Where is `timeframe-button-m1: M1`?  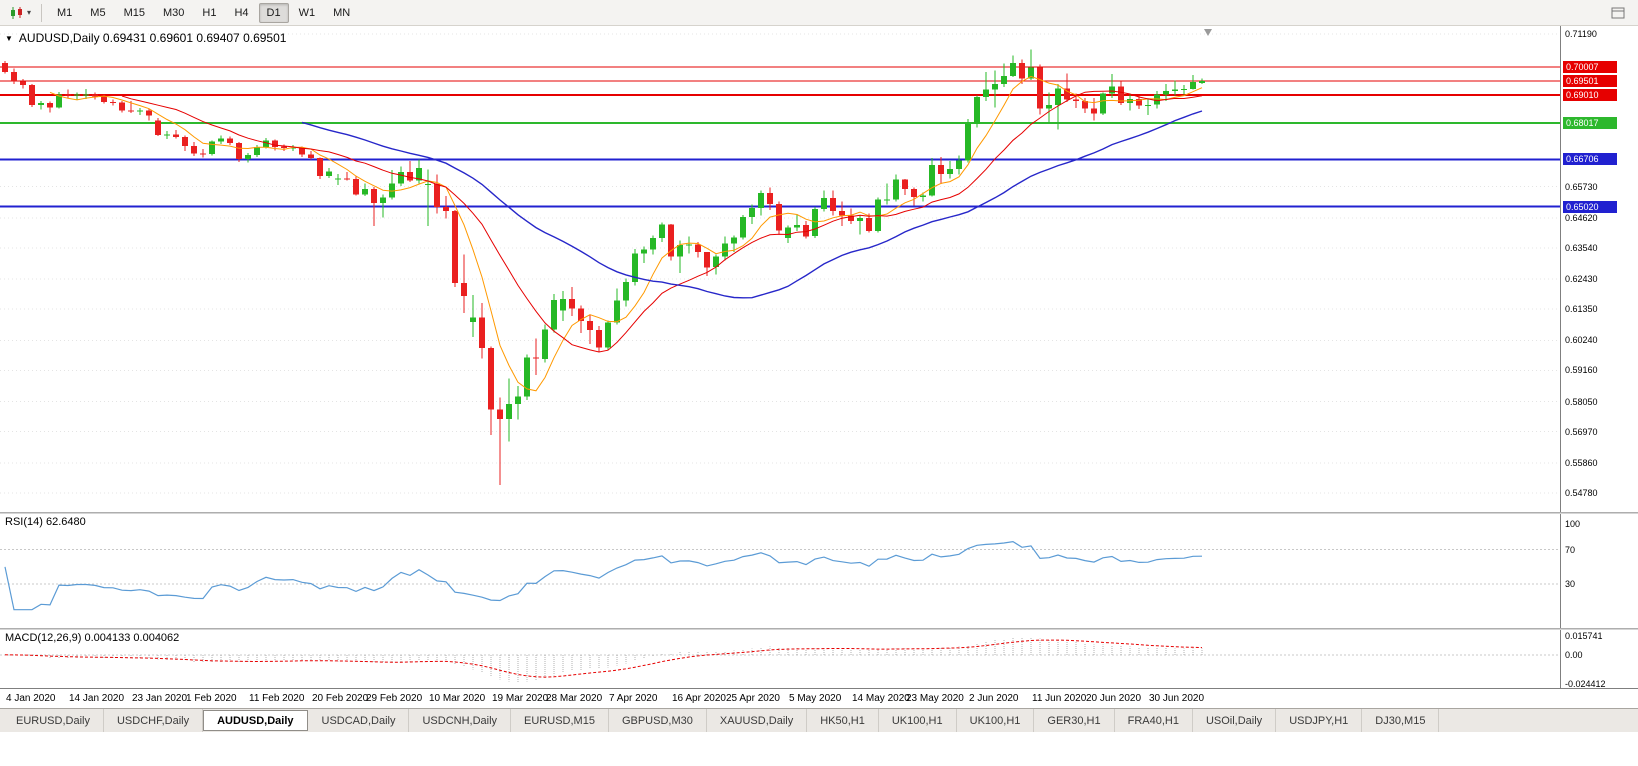
timeframe-button-m1: M1 is located at coordinates (65, 12).